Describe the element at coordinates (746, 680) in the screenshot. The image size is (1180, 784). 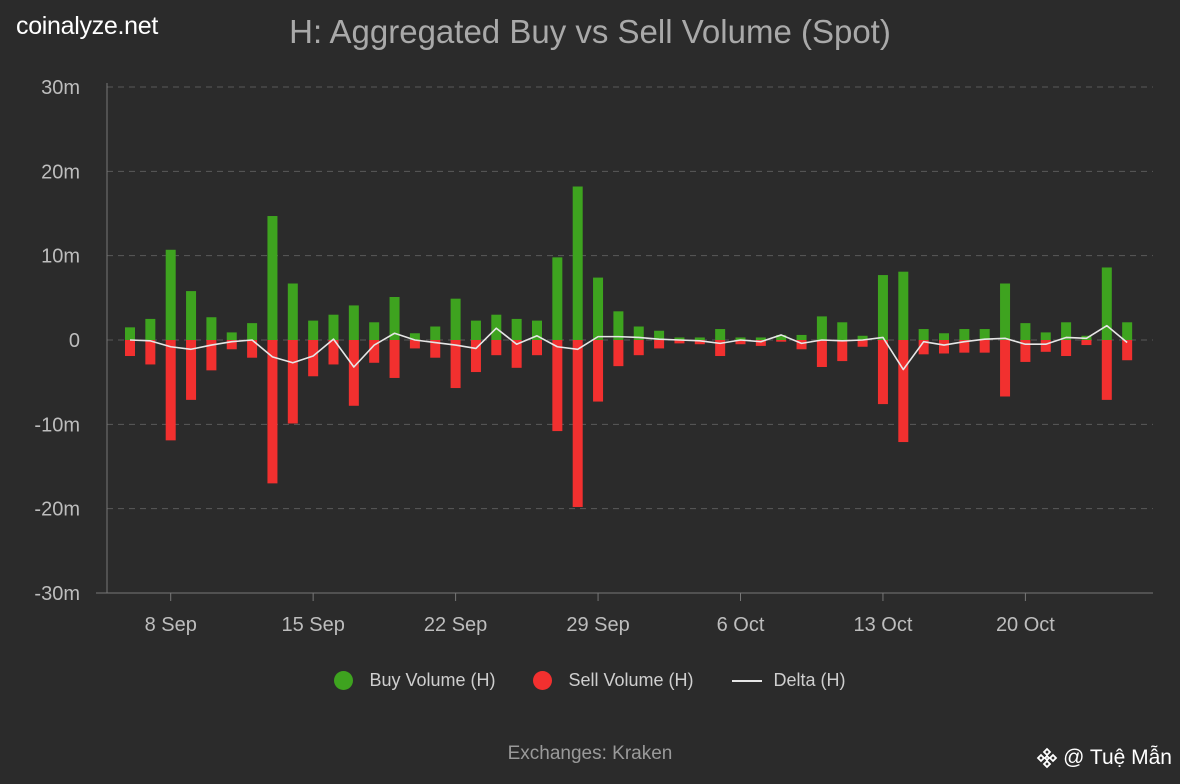
I see `legend-marker-delta` at that location.